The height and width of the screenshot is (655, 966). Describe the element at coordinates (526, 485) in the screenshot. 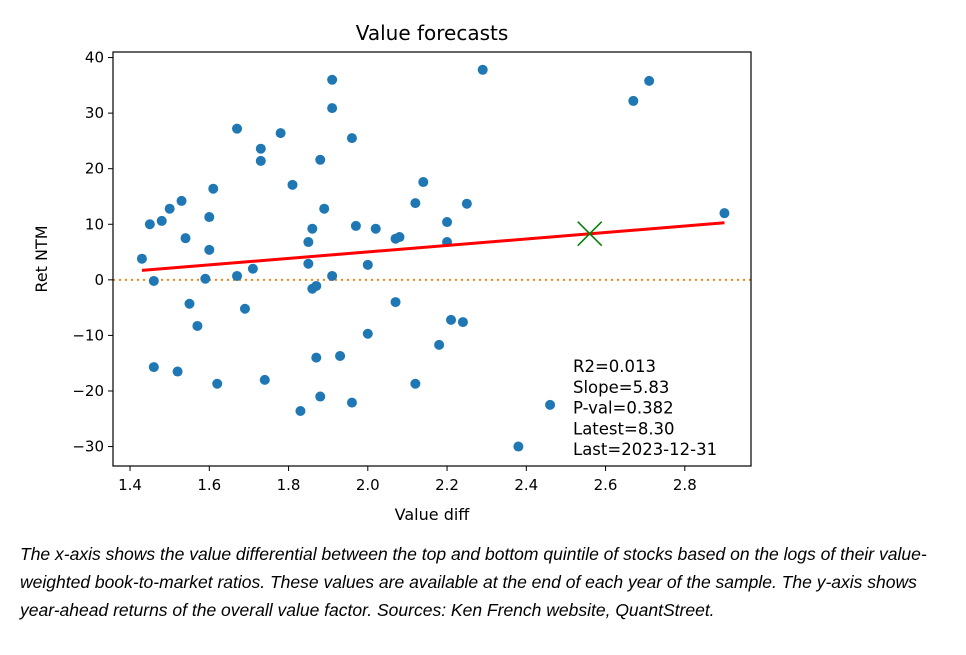

I see `x-tick-label: 2.4` at that location.